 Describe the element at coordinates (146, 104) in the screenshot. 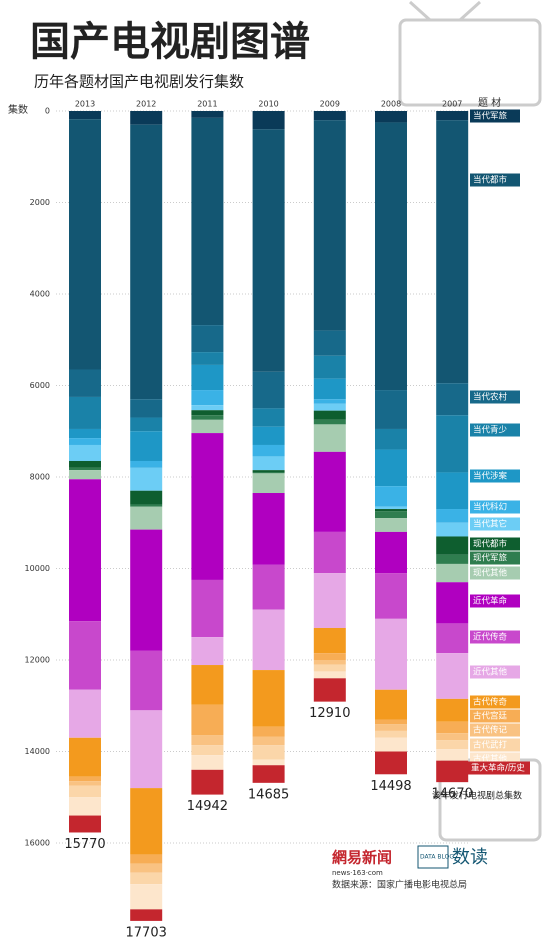

I see `x-tick-label: 2012` at that location.